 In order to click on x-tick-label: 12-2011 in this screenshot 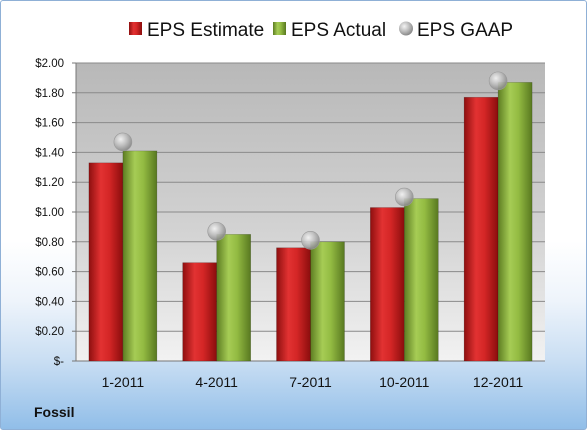, I will do `click(498, 382)`.